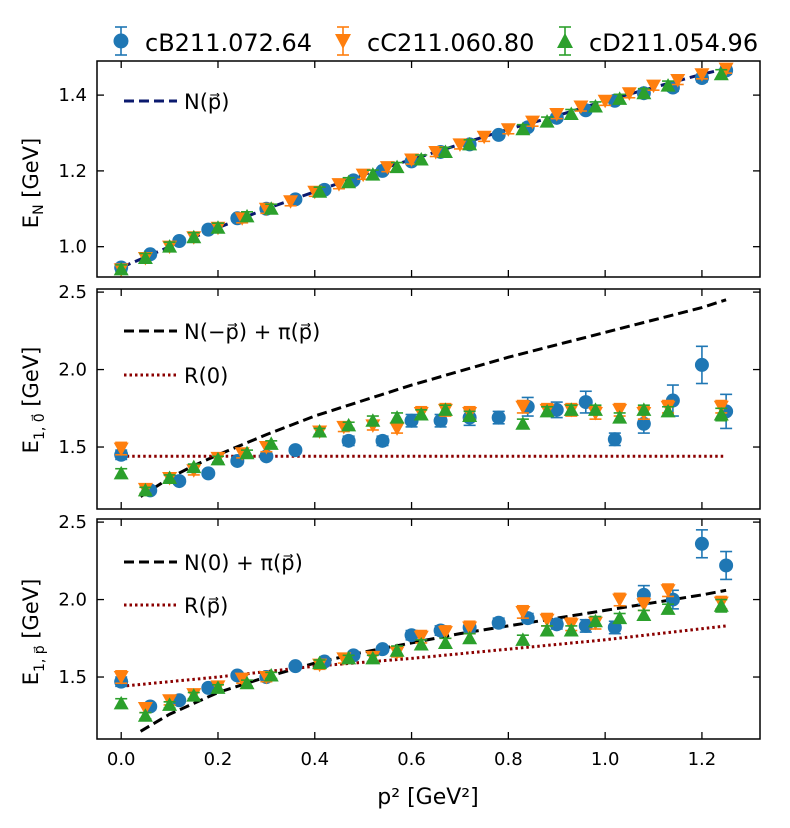  What do you see at coordinates (450, 43) in the screenshot?
I see `legend-label: cC211.060.80` at bounding box center [450, 43].